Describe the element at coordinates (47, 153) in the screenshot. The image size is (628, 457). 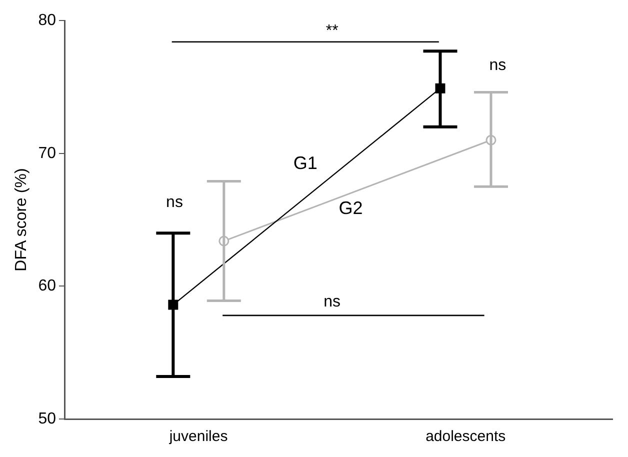
I see `y-tick-label: 70` at that location.